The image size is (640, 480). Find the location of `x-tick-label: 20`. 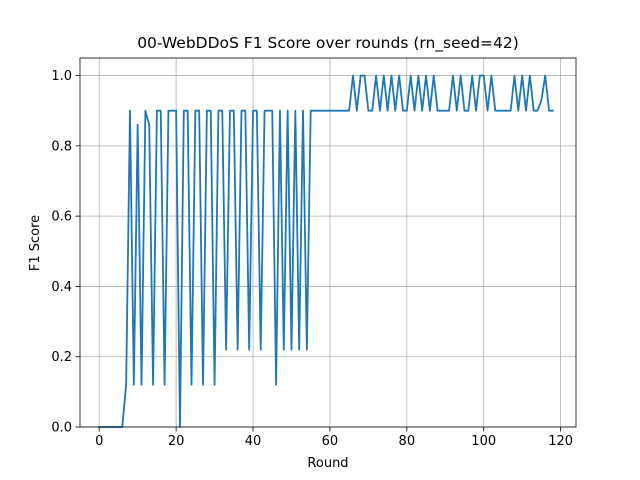

x-tick-label: 20 is located at coordinates (176, 441).